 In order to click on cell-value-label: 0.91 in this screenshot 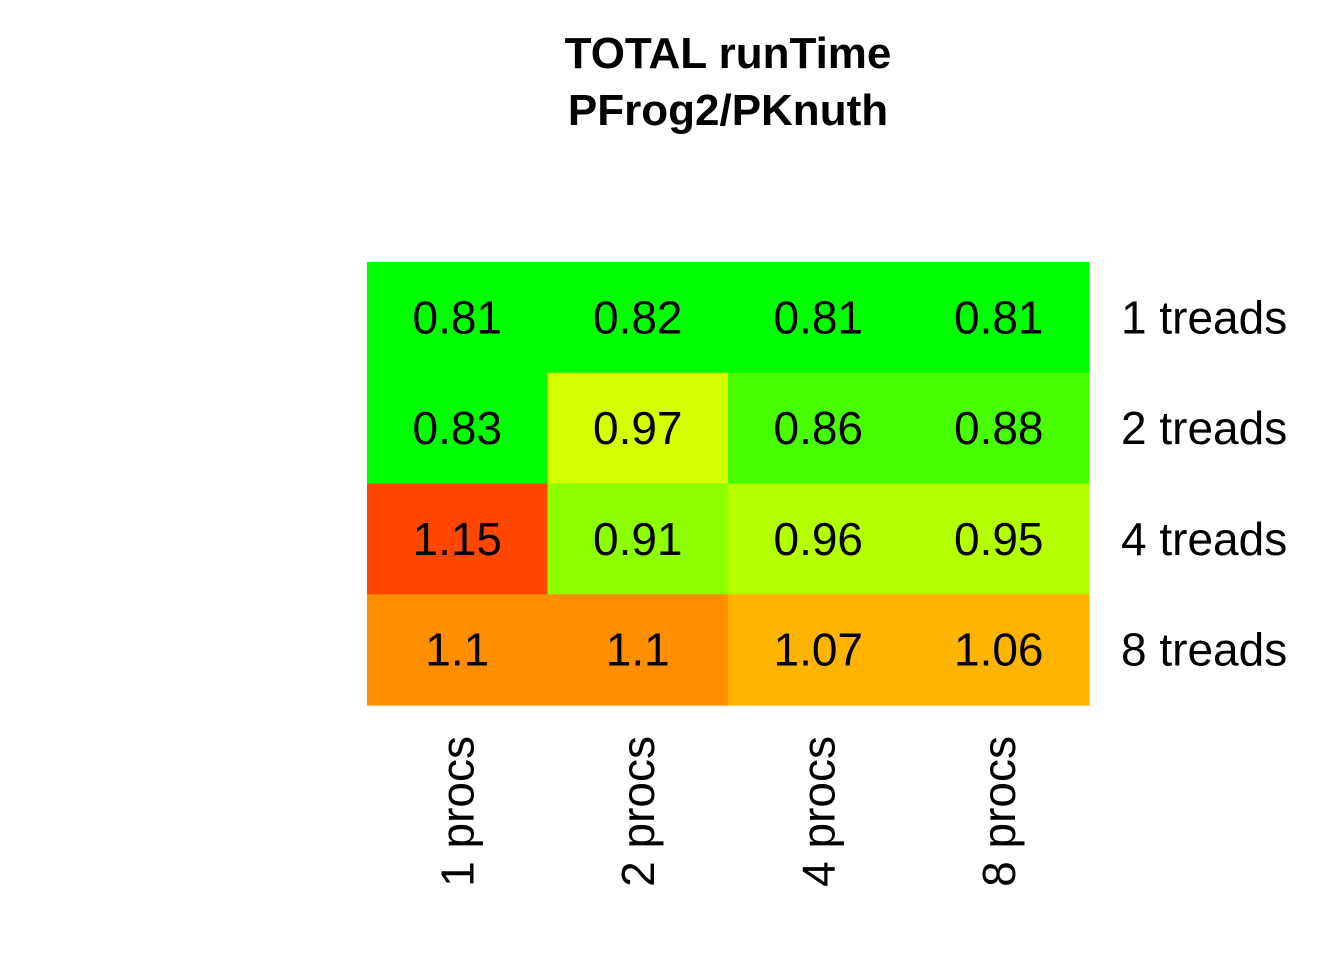, I will do `click(638, 539)`.